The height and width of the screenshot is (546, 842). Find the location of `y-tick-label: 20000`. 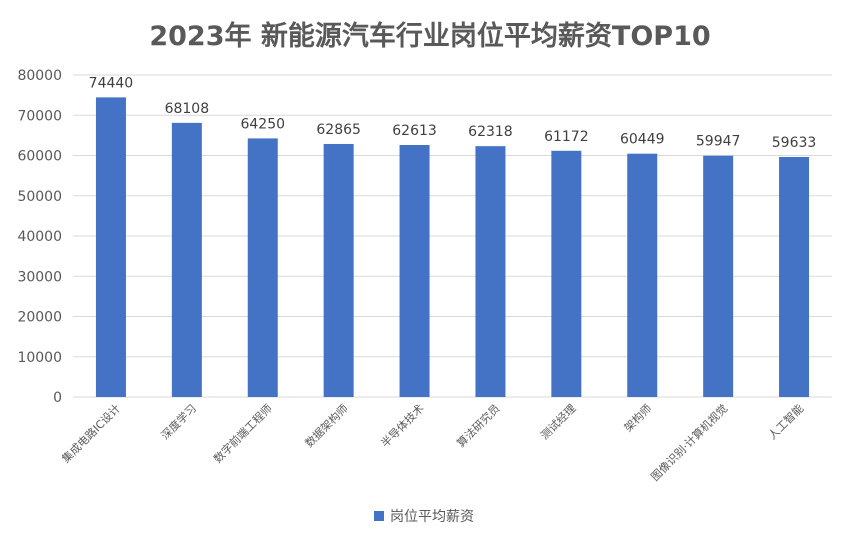

y-tick-label: 20000 is located at coordinates (39, 318).